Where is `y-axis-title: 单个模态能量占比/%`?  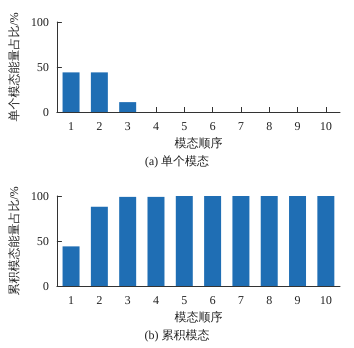 y-axis-title: 单个模态能量占比/% is located at coordinates (14, 67).